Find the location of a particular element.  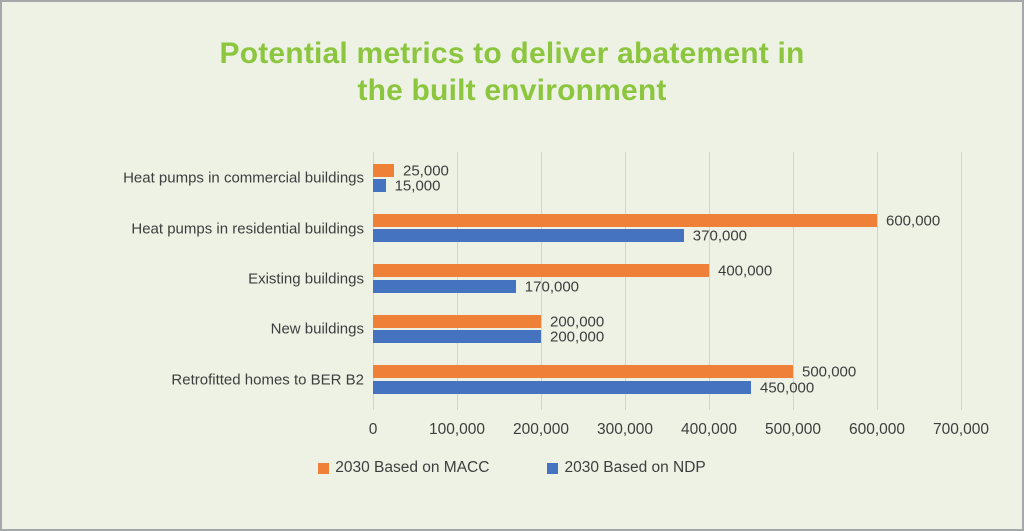

x-tick-label: 400,000 is located at coordinates (709, 429).